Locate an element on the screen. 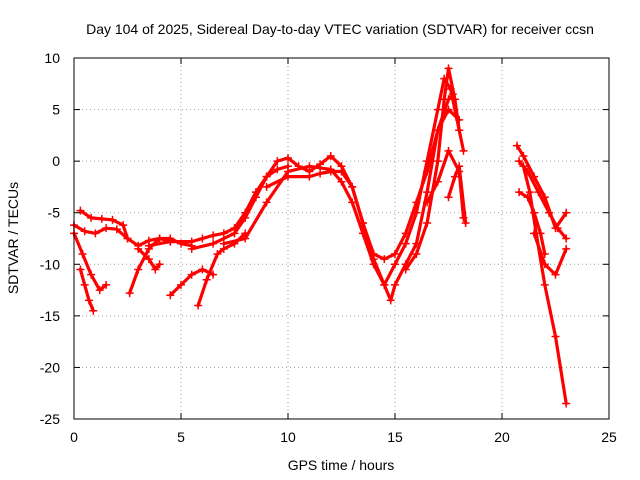  y-tick-label: -15 is located at coordinates (50, 316).